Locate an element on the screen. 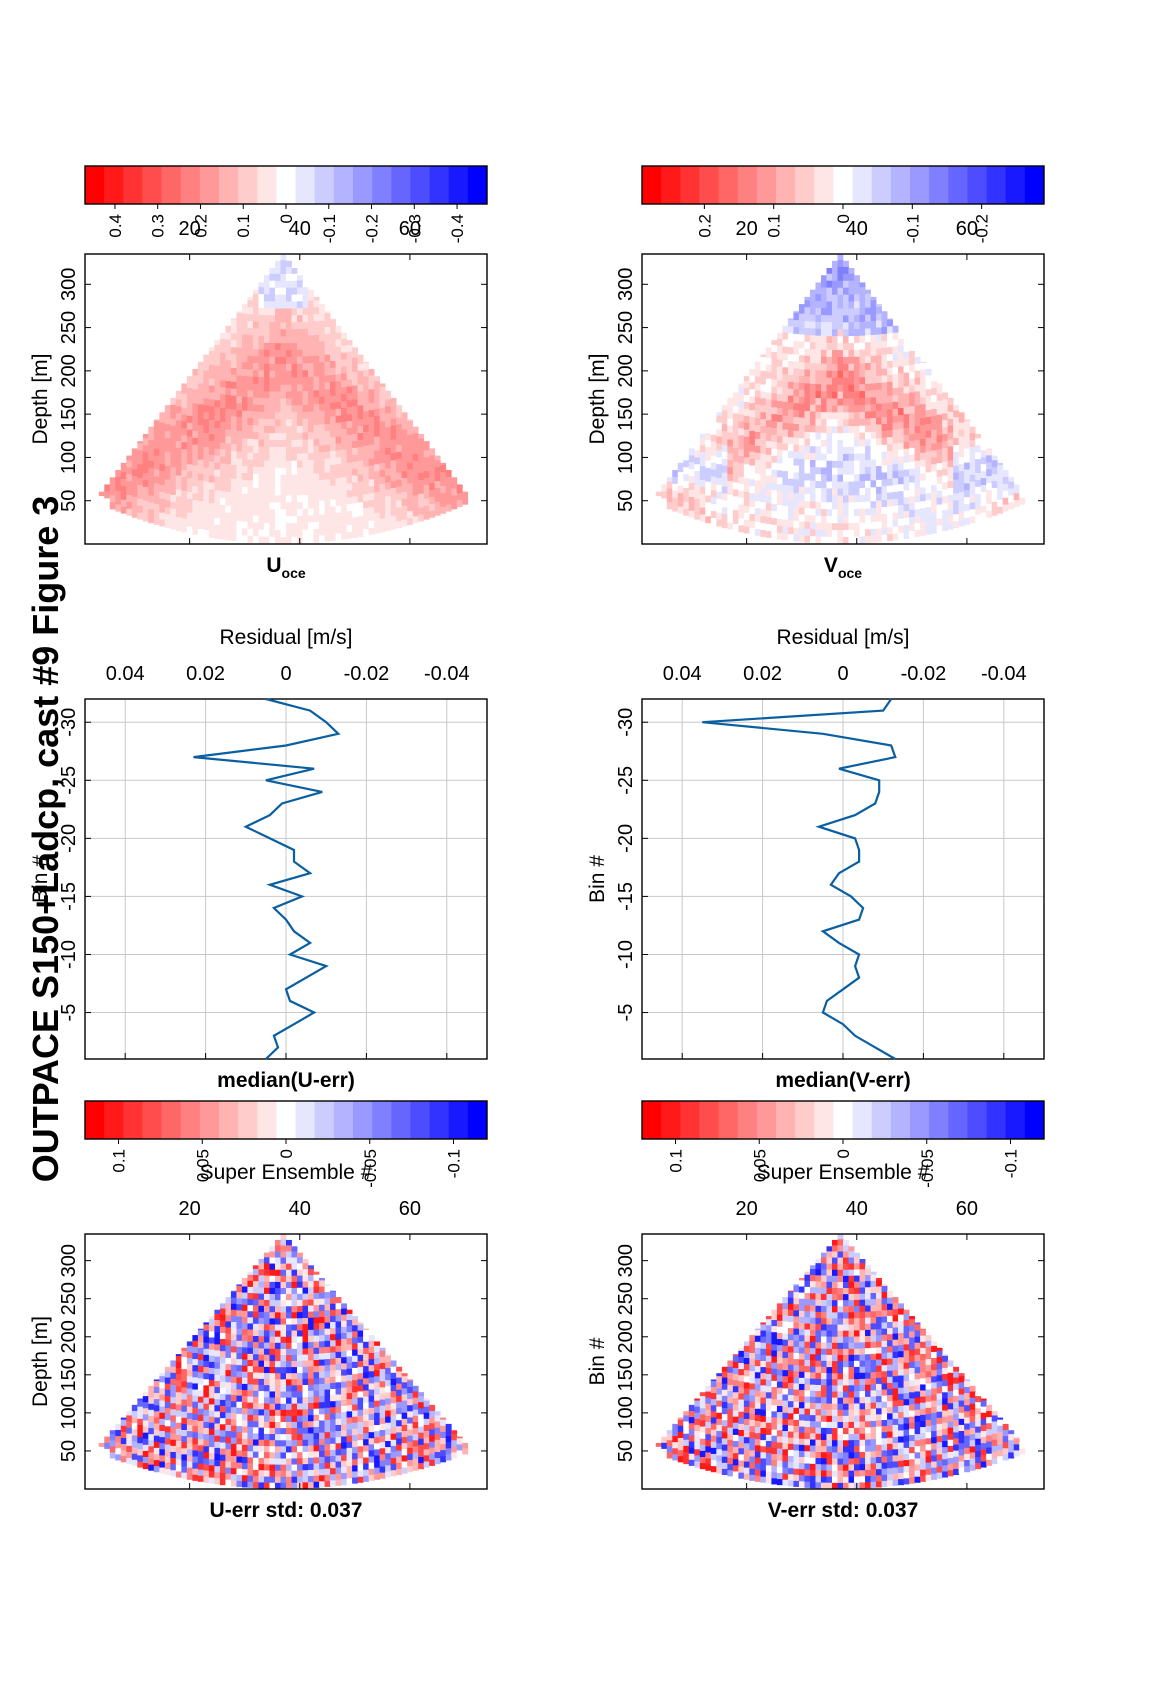 The image size is (1165, 1684). colorbar-swatch is located at coordinates (920, 1120).